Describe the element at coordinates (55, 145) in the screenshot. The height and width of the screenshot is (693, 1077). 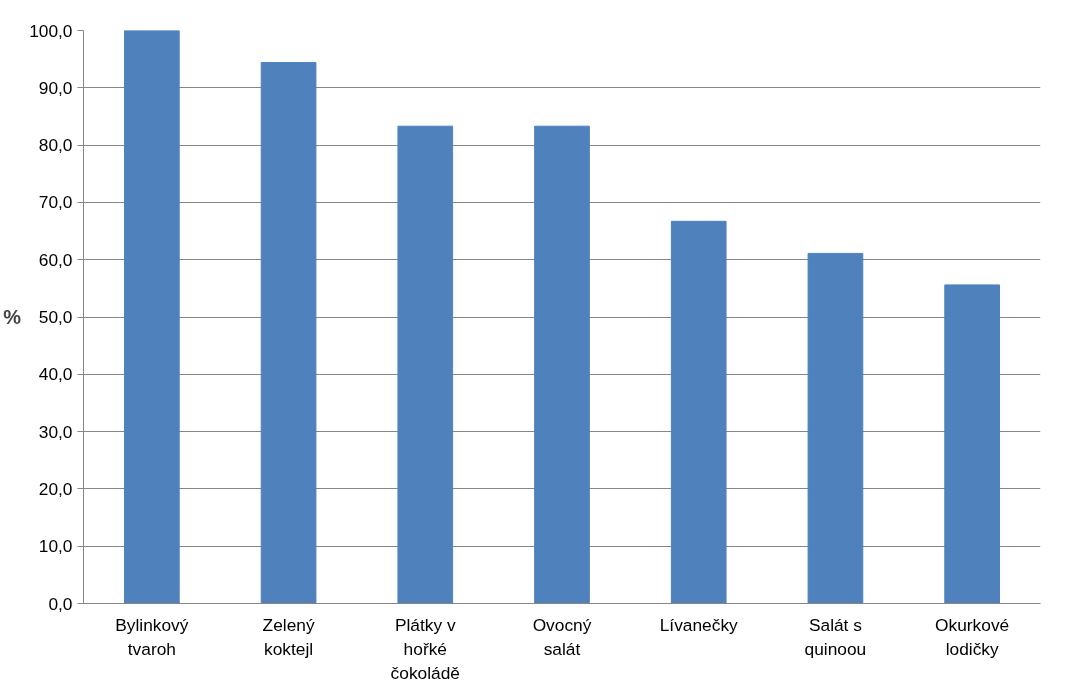
I see `y-tick-label: 80,0` at that location.